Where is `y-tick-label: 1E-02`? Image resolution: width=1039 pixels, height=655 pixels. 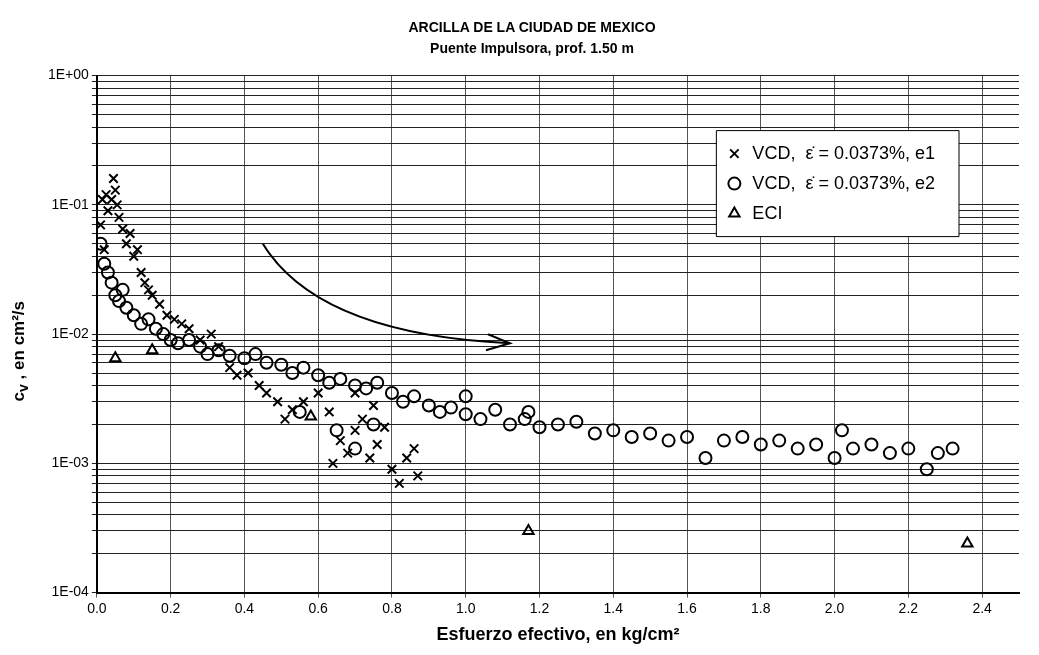 y-tick-label: 1E-02 is located at coordinates (70, 332).